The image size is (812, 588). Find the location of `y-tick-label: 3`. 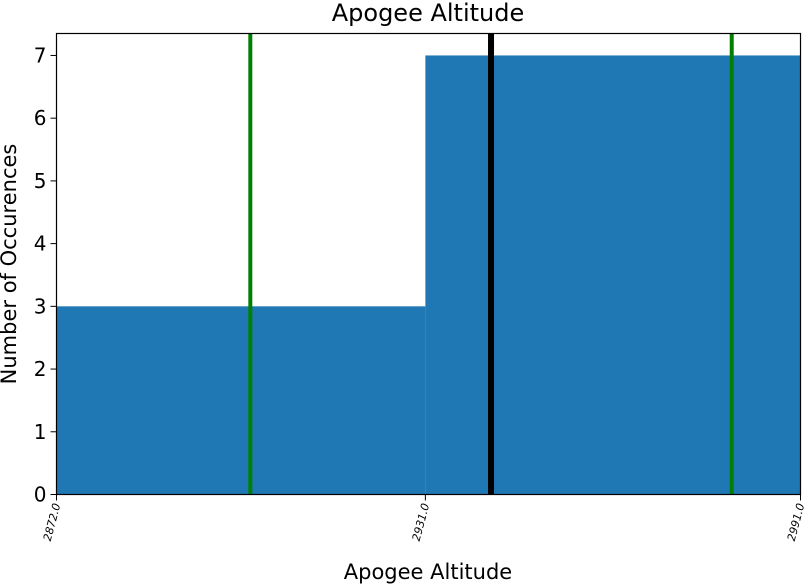

y-tick-label: 3 is located at coordinates (40, 306).